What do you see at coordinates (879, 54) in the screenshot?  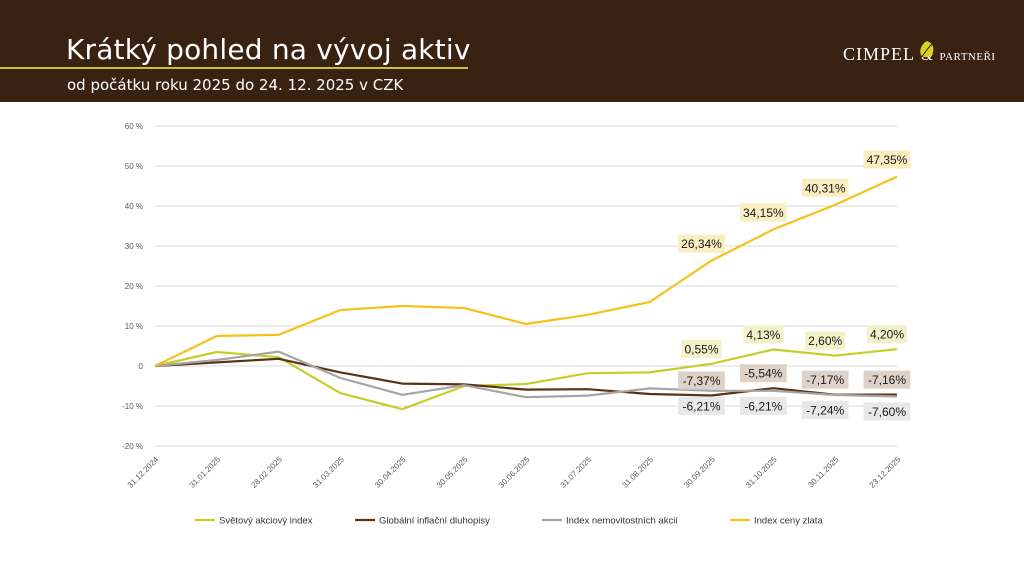 I see `logo-main-text: CIMPEL` at bounding box center [879, 54].